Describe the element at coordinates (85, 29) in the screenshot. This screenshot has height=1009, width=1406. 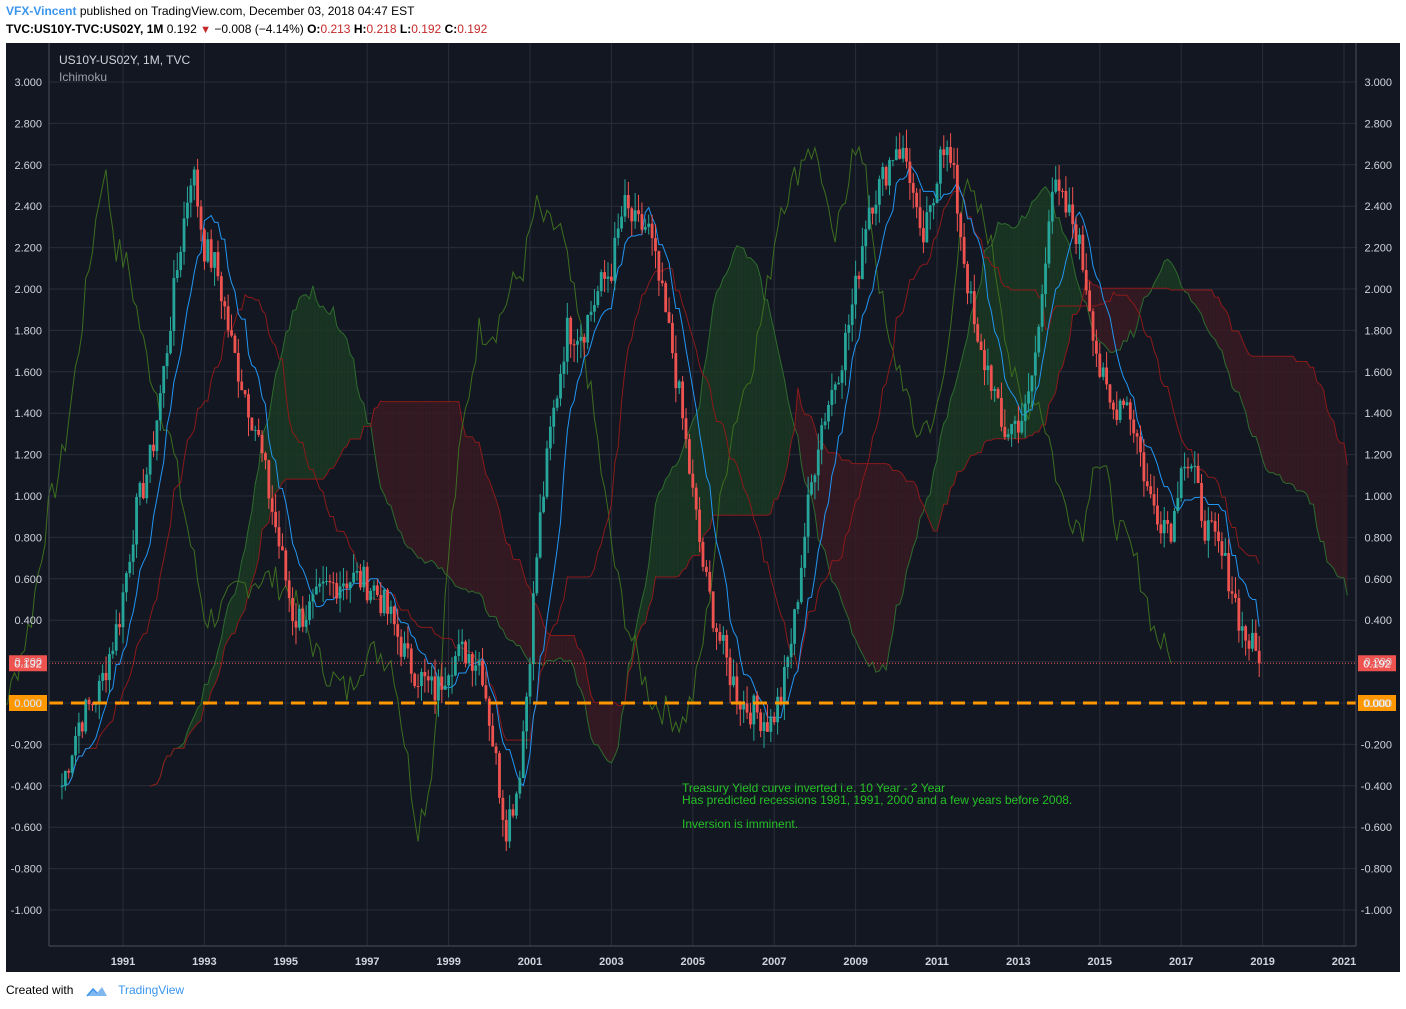
I see `symbol-label: TVC:US10Y-TVC:US02Y, 1M` at that location.